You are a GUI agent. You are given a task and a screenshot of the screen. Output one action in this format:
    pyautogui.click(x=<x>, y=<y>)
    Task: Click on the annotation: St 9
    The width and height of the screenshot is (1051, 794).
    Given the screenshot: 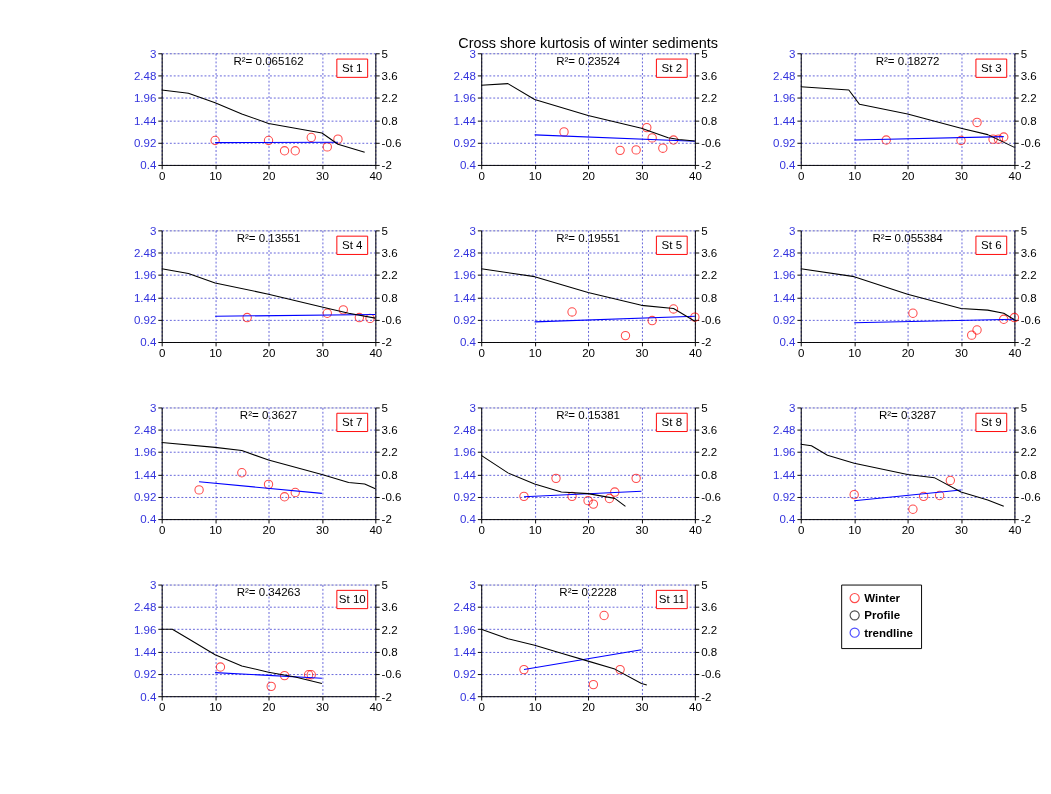 What is the action you would take?
    pyautogui.click(x=991, y=422)
    